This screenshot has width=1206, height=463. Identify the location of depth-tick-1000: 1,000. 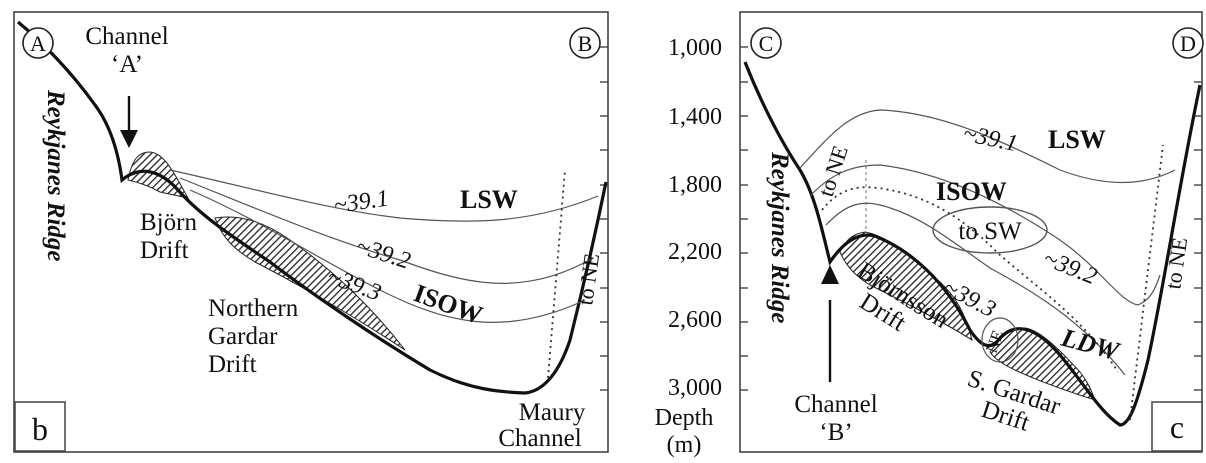
(695, 48).